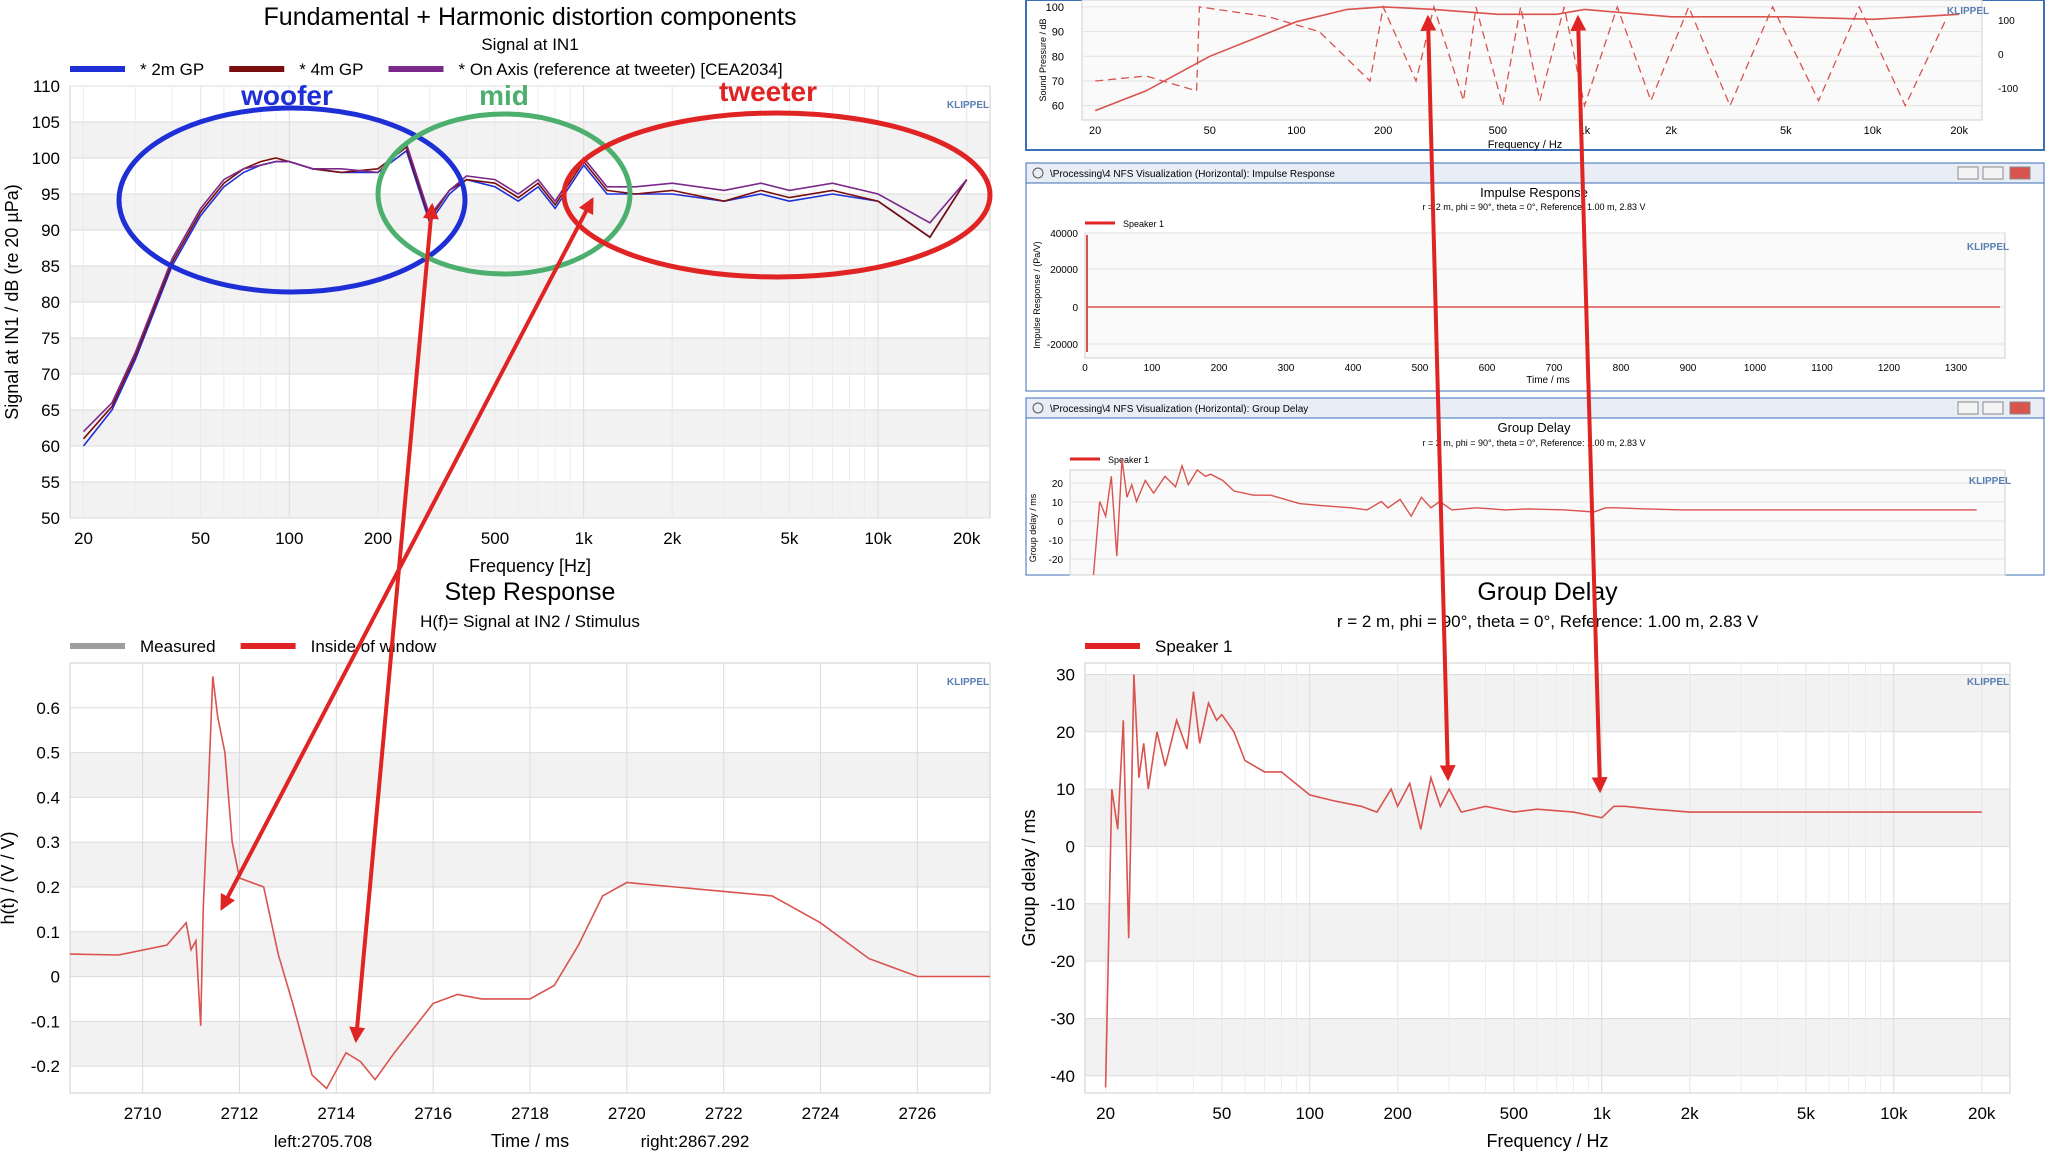 This screenshot has width=2048, height=1152. I want to click on freq-x-tick: 20, so click(1095, 131).